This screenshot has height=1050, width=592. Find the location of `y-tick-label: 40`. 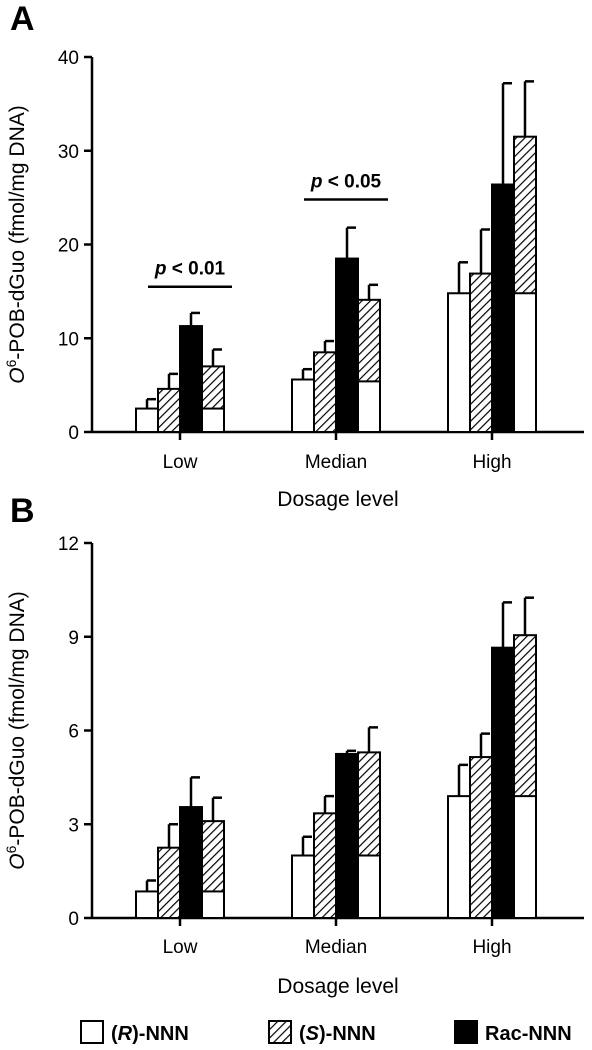

y-tick-label: 40 is located at coordinates (68, 58).